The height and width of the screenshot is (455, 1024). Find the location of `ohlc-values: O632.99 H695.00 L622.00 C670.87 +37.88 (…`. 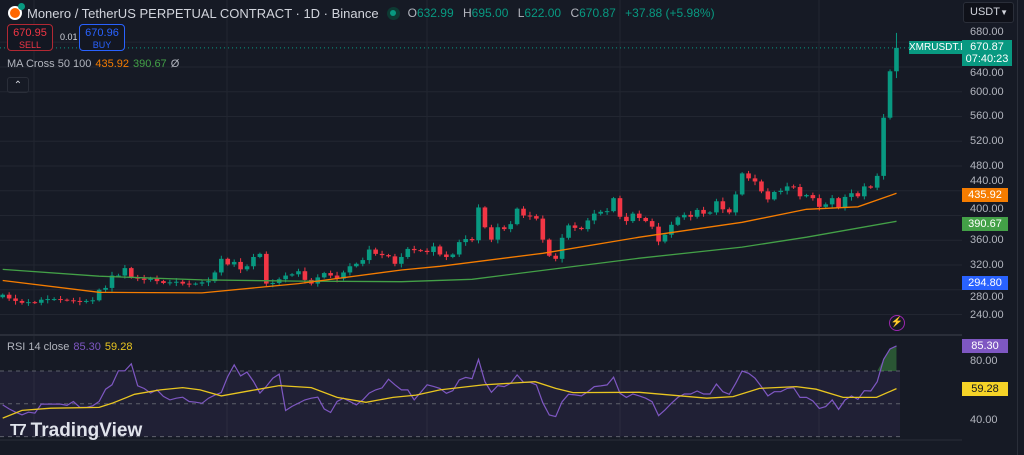

ohlc-values: O632.99 H695.00 L622.00 C670.87 +37.88 (… is located at coordinates (561, 13).